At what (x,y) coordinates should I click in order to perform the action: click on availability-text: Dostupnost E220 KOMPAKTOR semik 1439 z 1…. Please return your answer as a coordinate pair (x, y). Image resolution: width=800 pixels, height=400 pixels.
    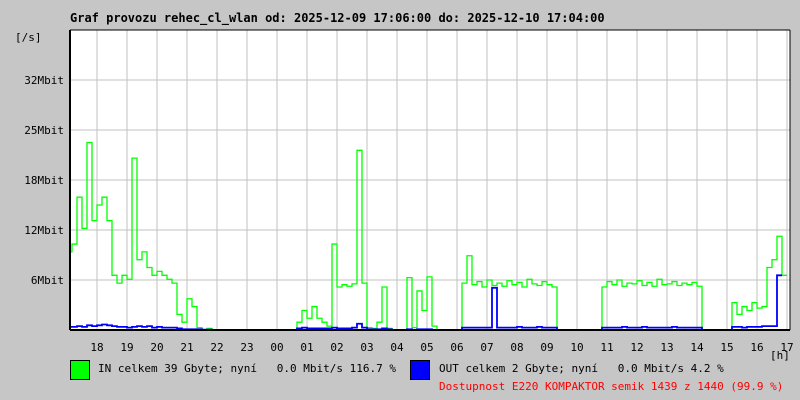
    Looking at the image, I should click on (611, 386).